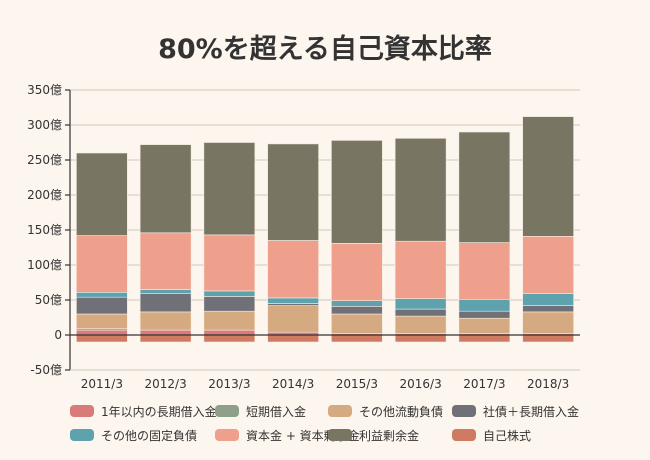 The width and height of the screenshot is (650, 460). I want to click on legend-item: 1年以内の長期借入金, so click(143, 411).